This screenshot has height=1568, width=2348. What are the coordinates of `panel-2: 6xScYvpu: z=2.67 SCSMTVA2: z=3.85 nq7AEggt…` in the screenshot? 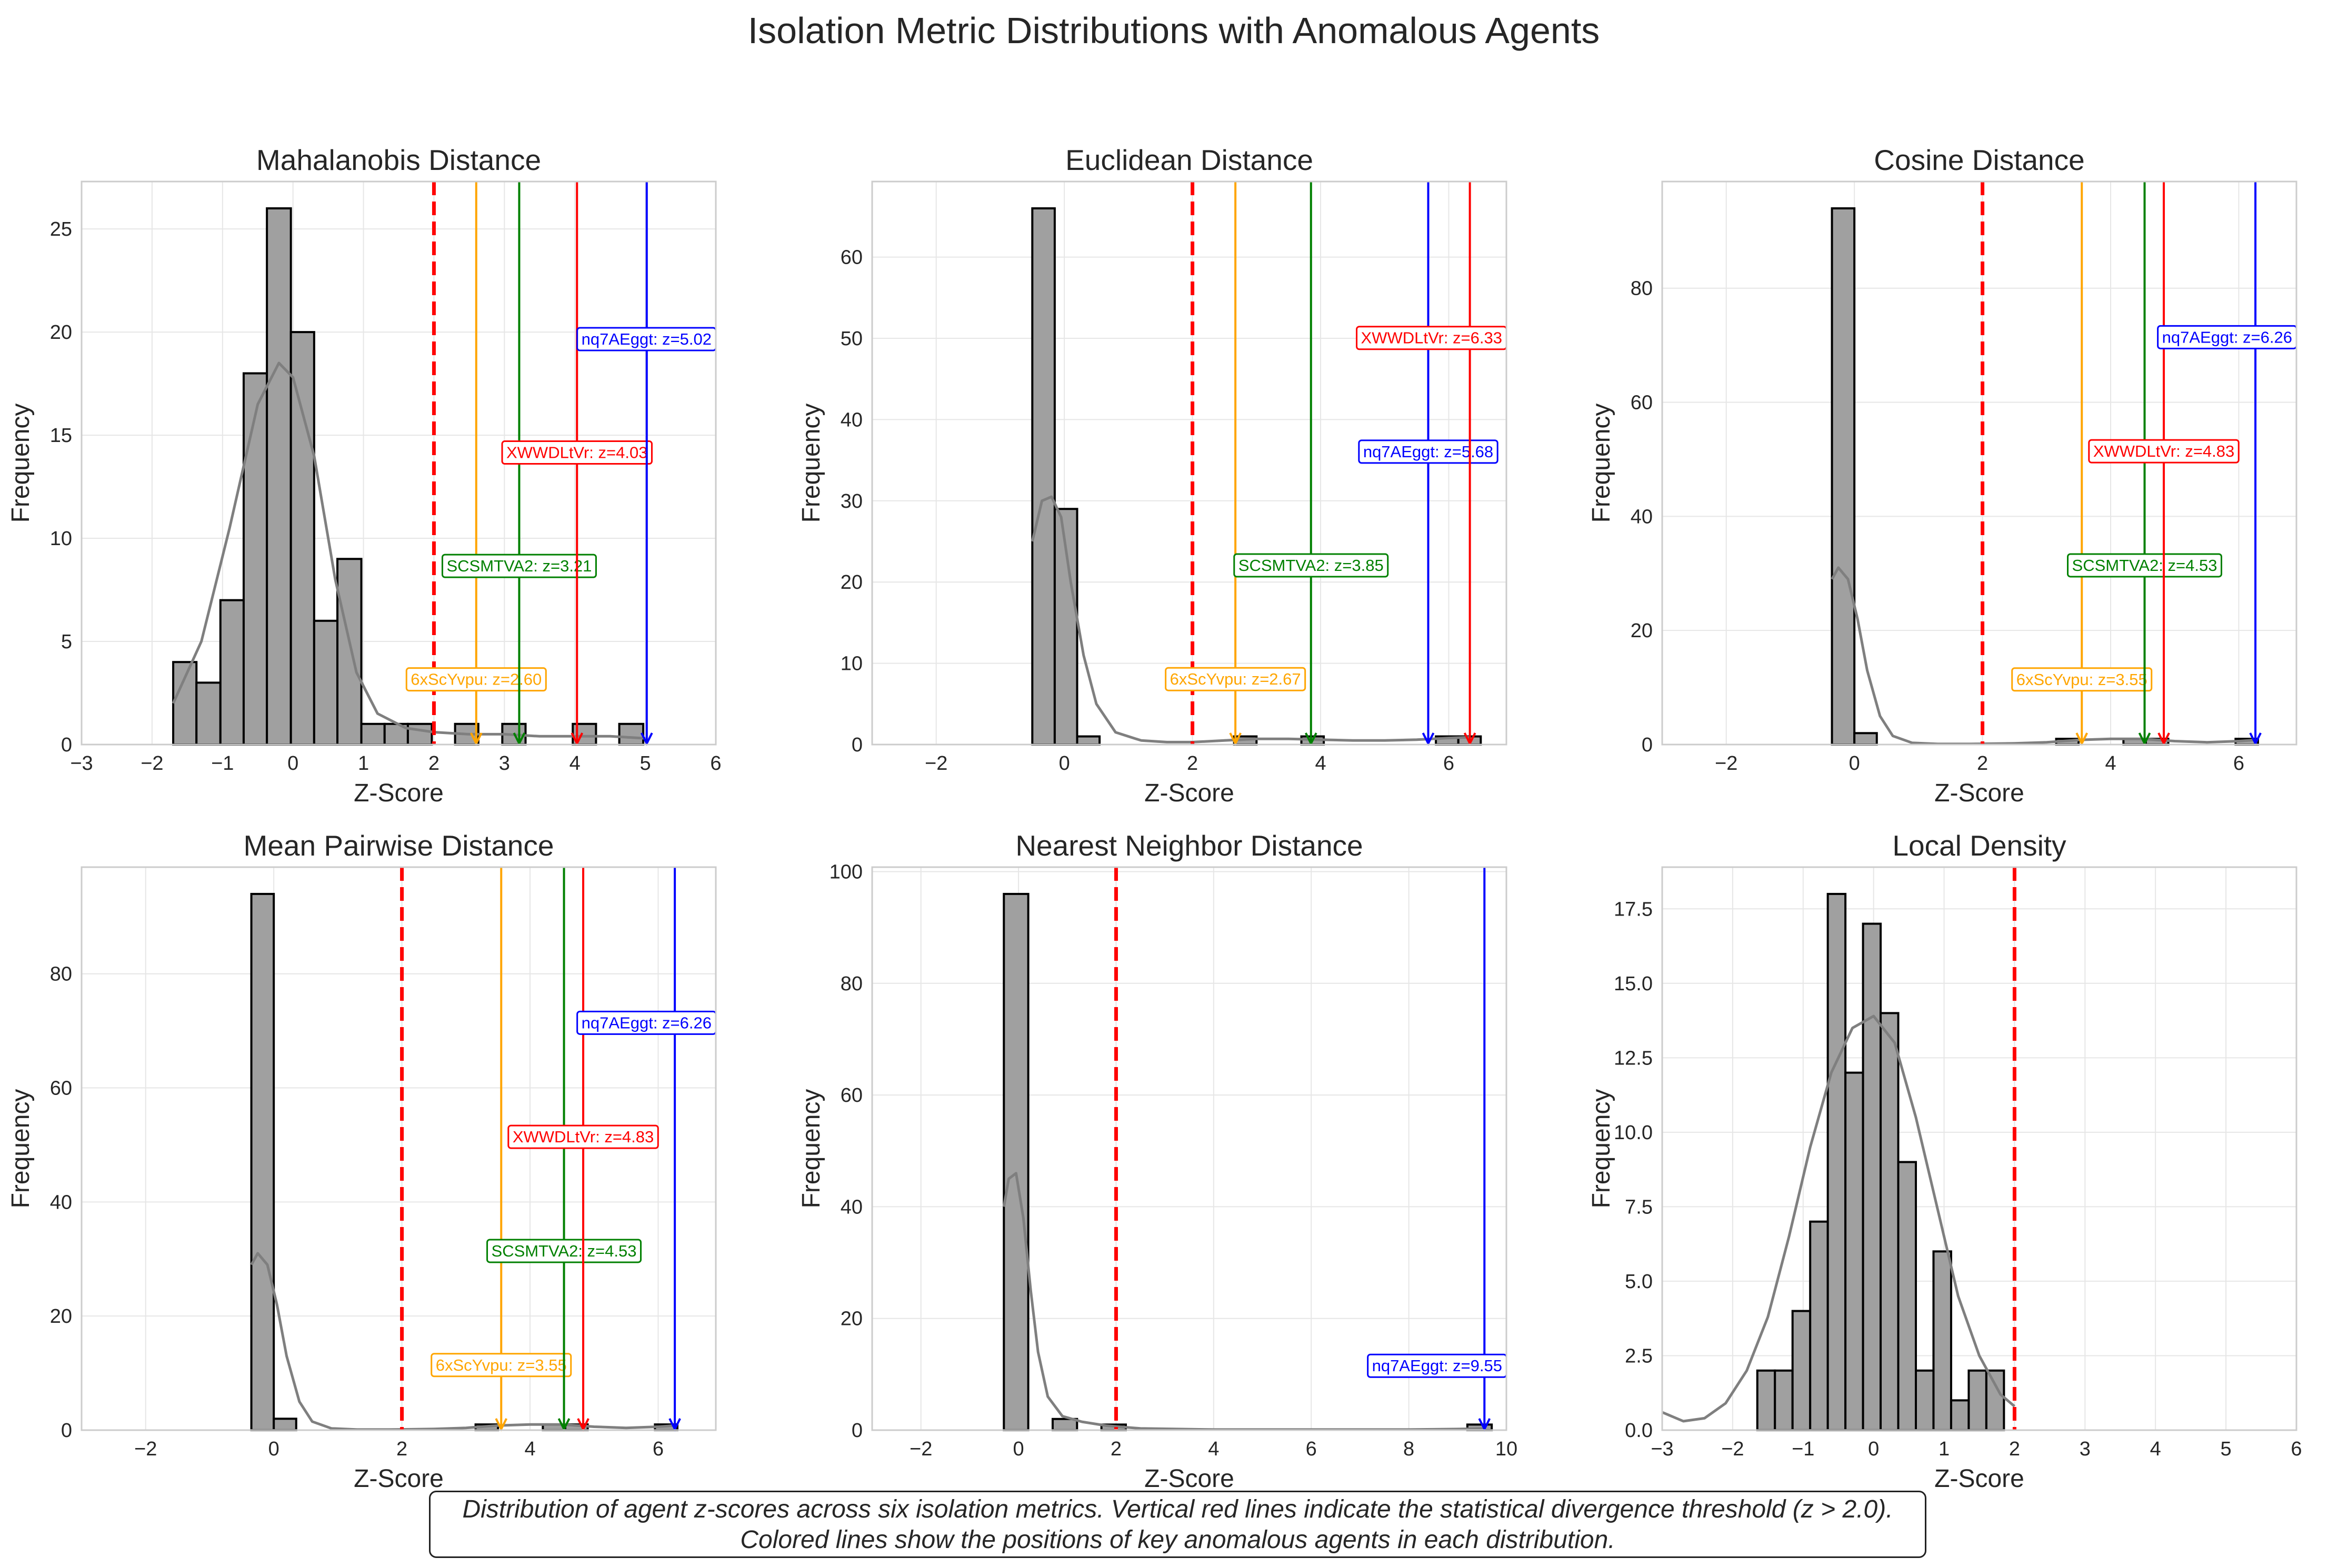 It's located at (1152, 475).